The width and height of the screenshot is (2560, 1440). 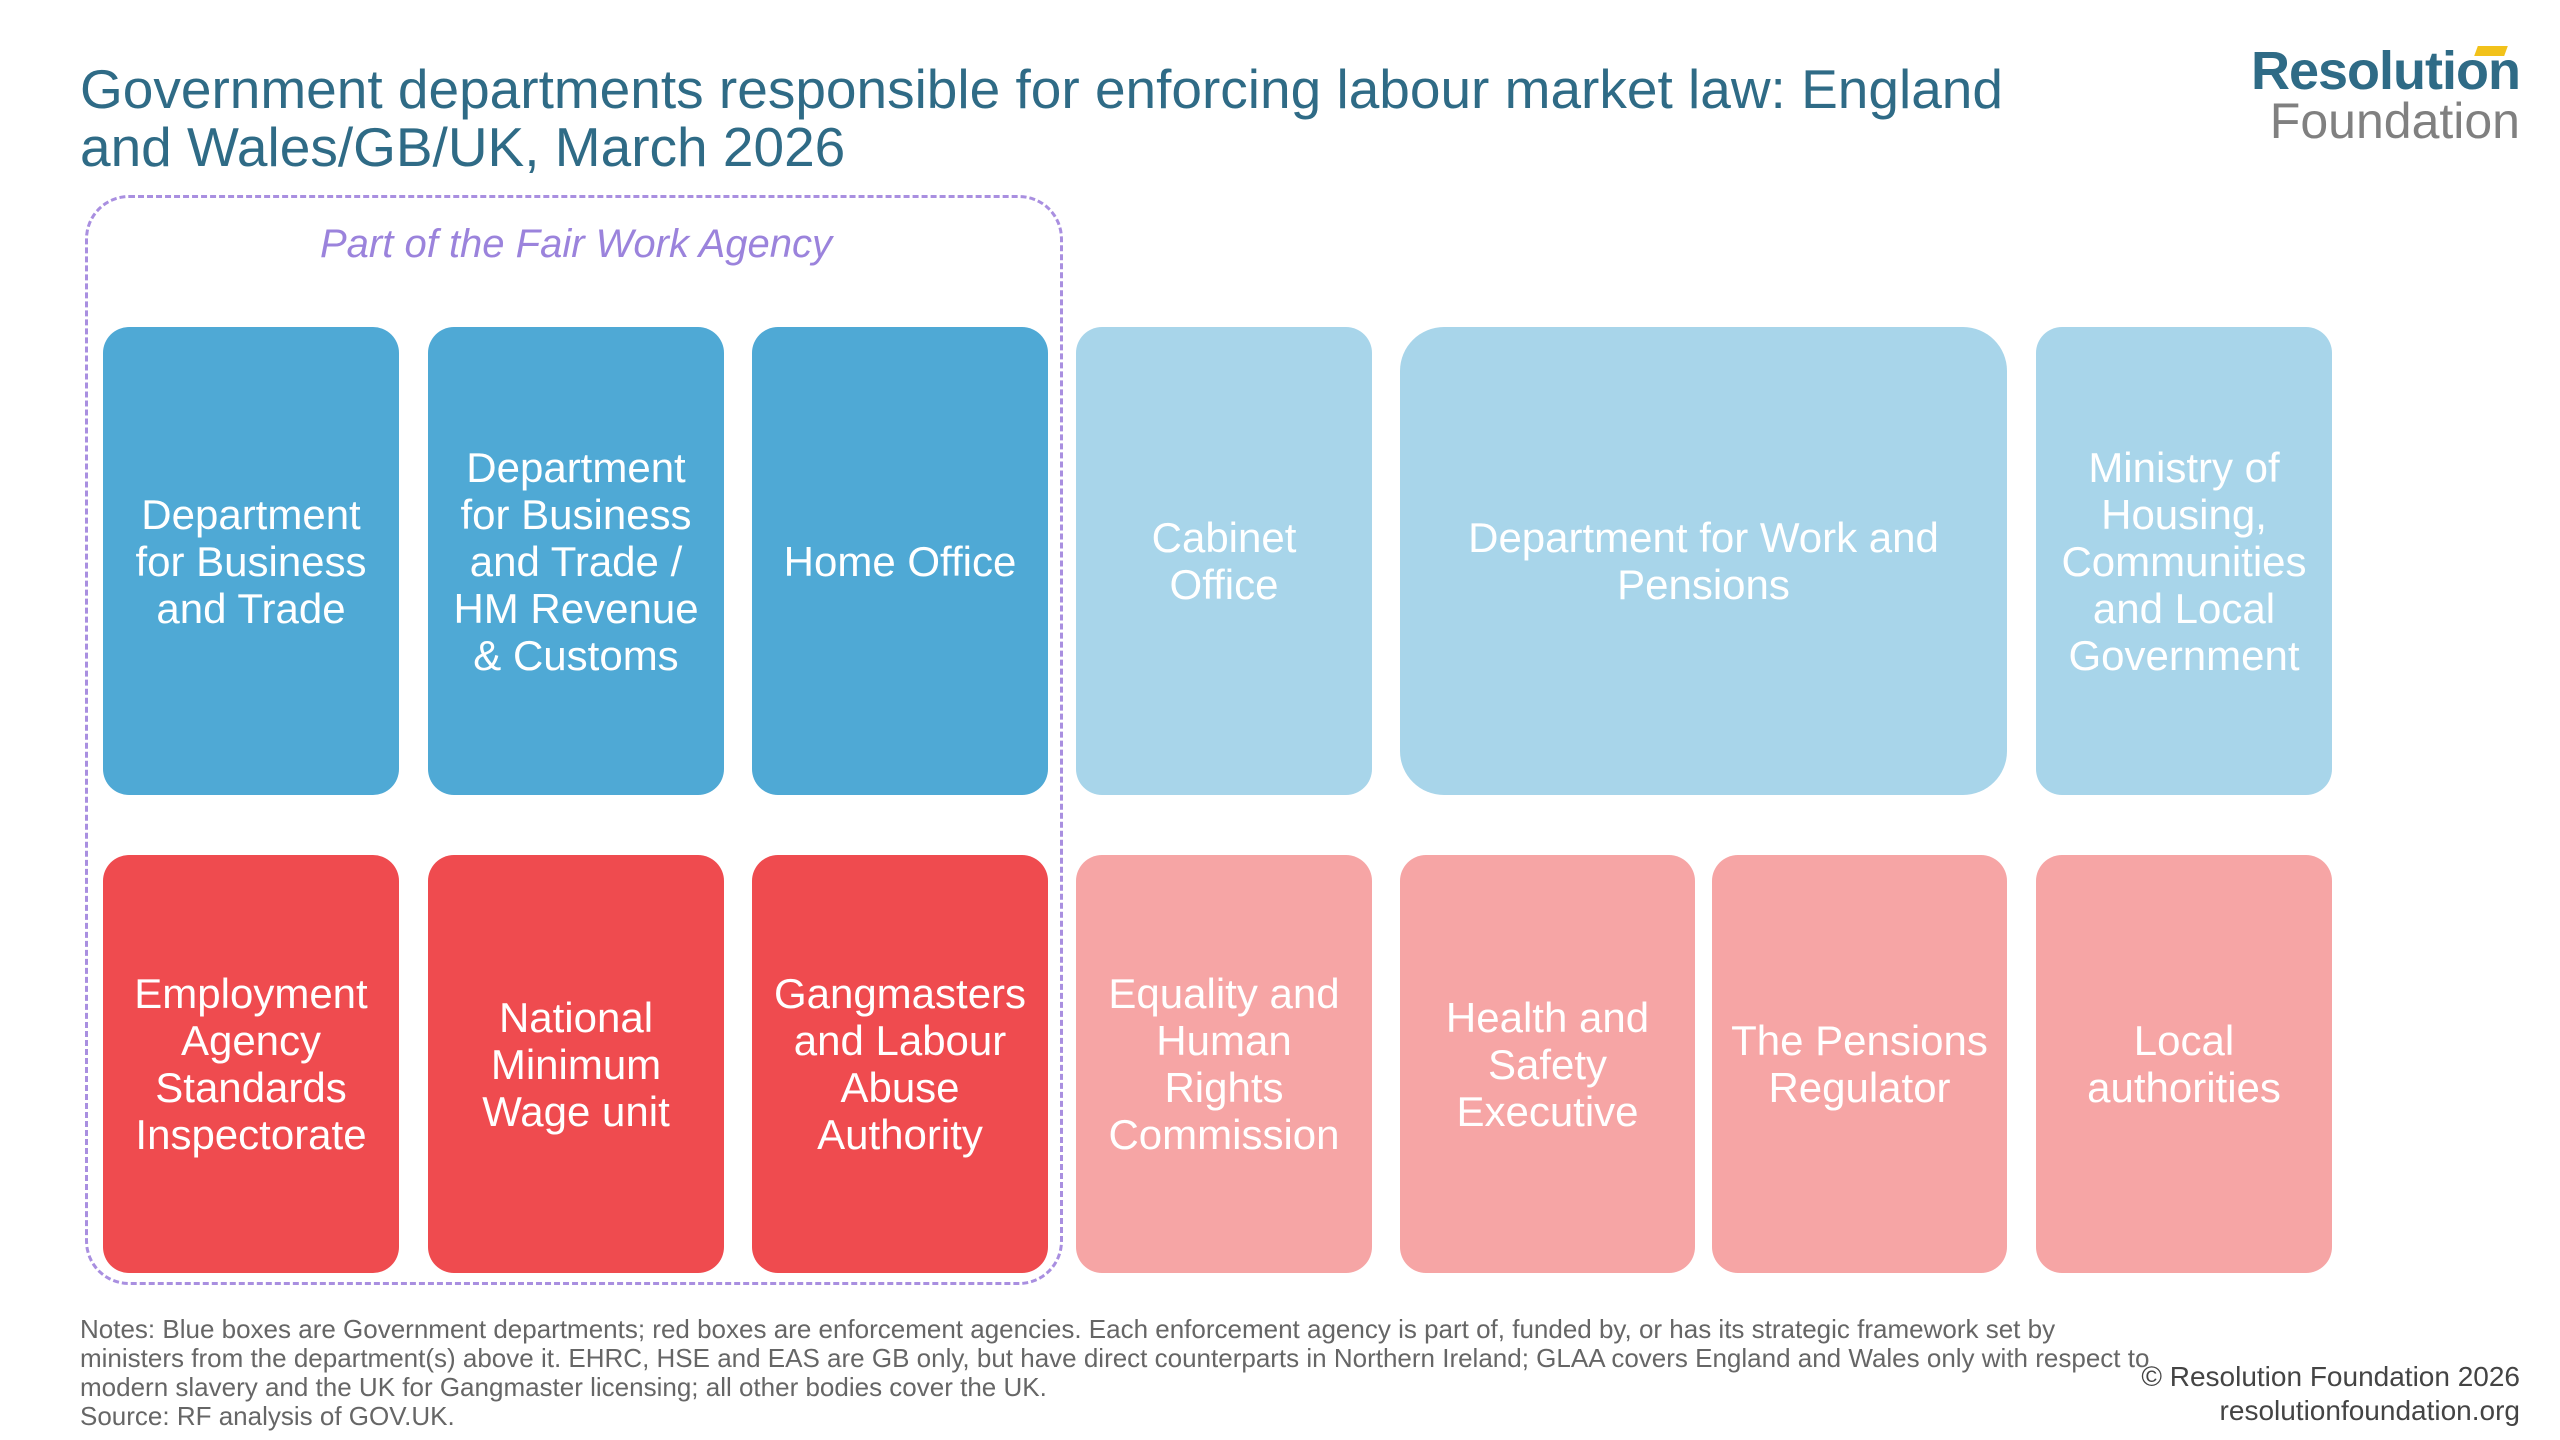 I want to click on agency-box-ehrc: Equality and Human Rights Commission, so click(x=1224, y=1064).